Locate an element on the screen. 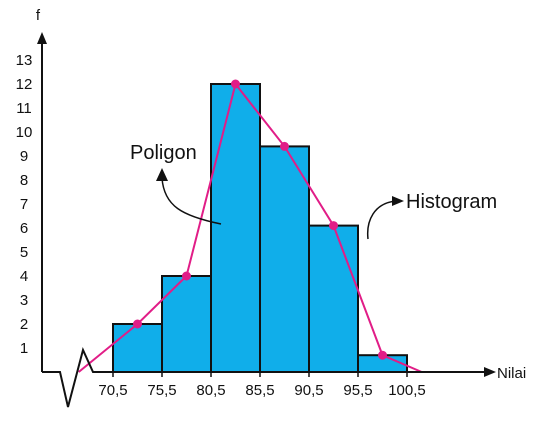 Image resolution: width=546 pixels, height=421 pixels. x-axis-label: Nilai is located at coordinates (511, 373).